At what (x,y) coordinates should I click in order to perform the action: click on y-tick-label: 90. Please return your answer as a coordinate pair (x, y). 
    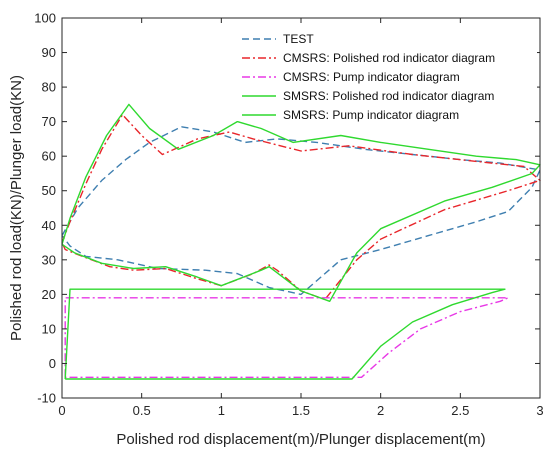
    Looking at the image, I should click on (49, 52).